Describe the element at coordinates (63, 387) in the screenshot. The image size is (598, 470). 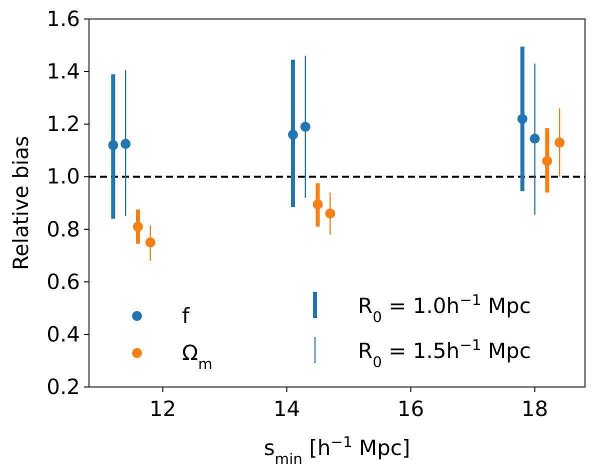
I see `y-tick-label: 0.2` at that location.